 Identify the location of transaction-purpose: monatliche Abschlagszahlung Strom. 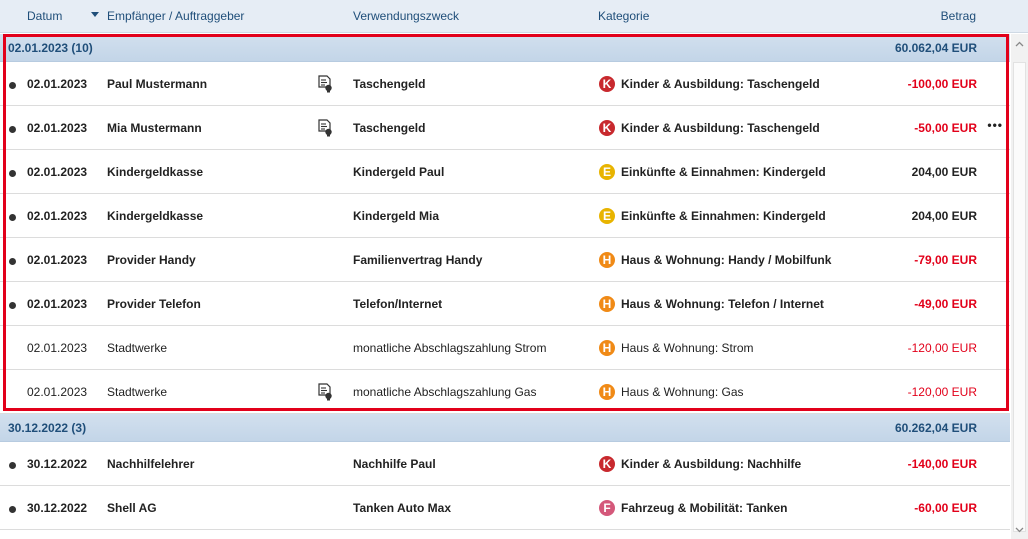
(450, 348).